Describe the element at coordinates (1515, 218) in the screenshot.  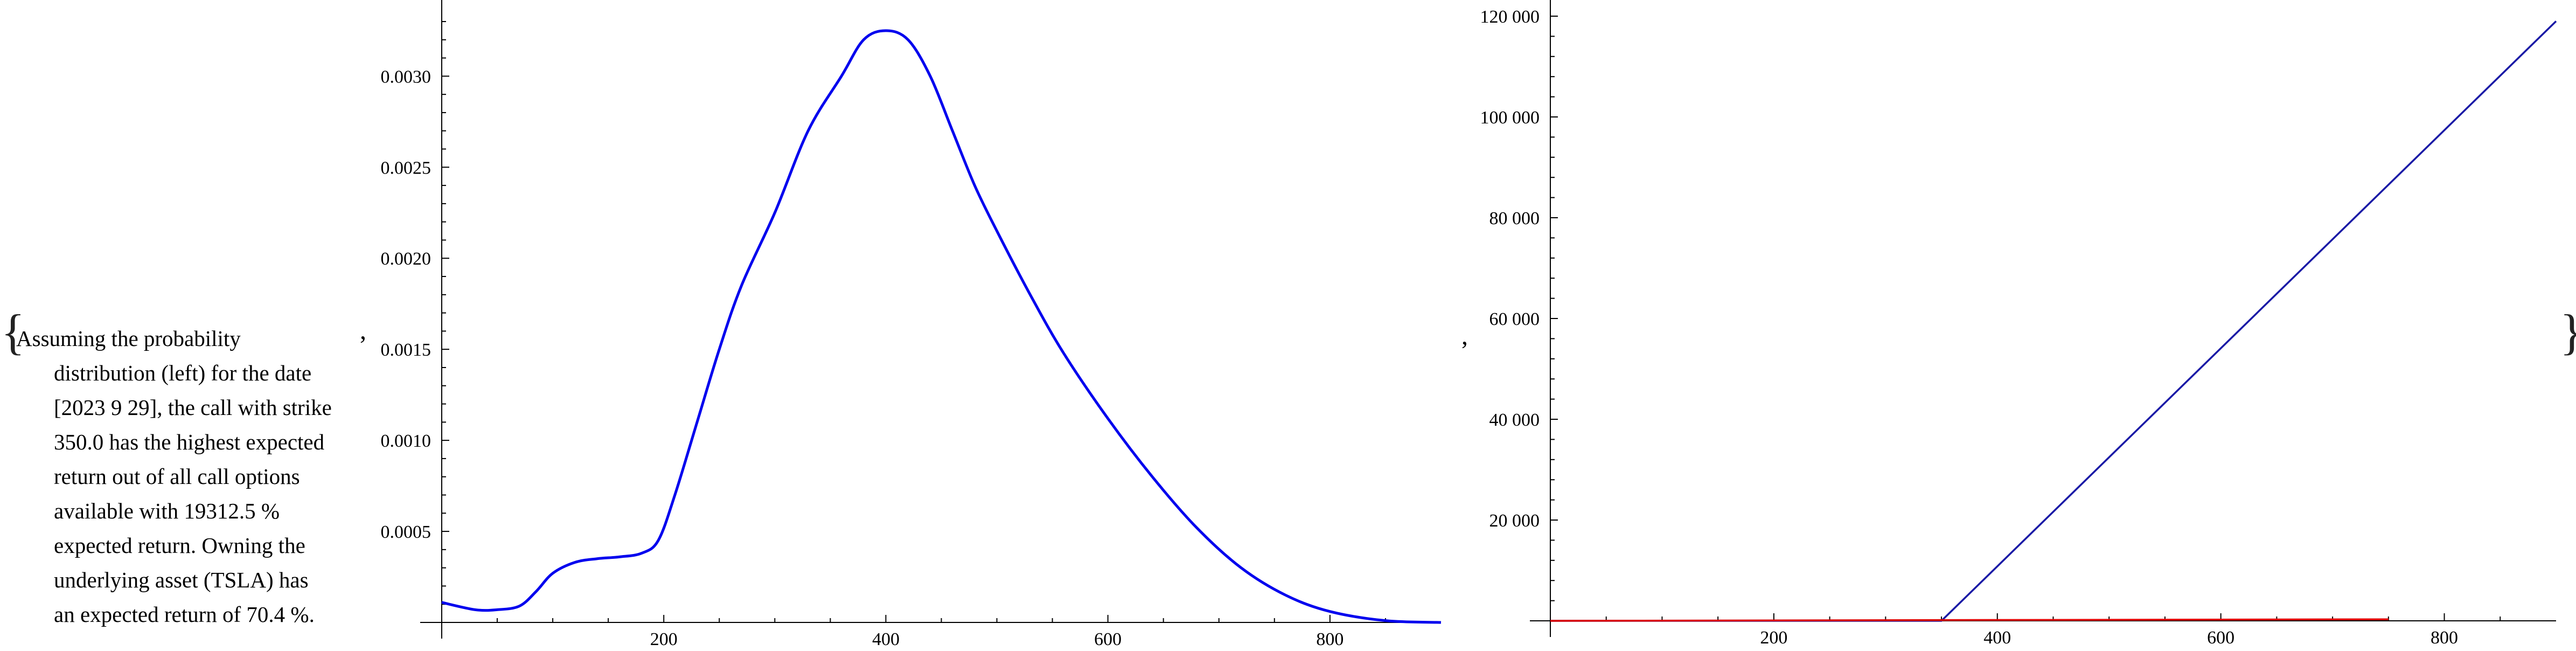
I see `y-tick-label: 80 000` at that location.